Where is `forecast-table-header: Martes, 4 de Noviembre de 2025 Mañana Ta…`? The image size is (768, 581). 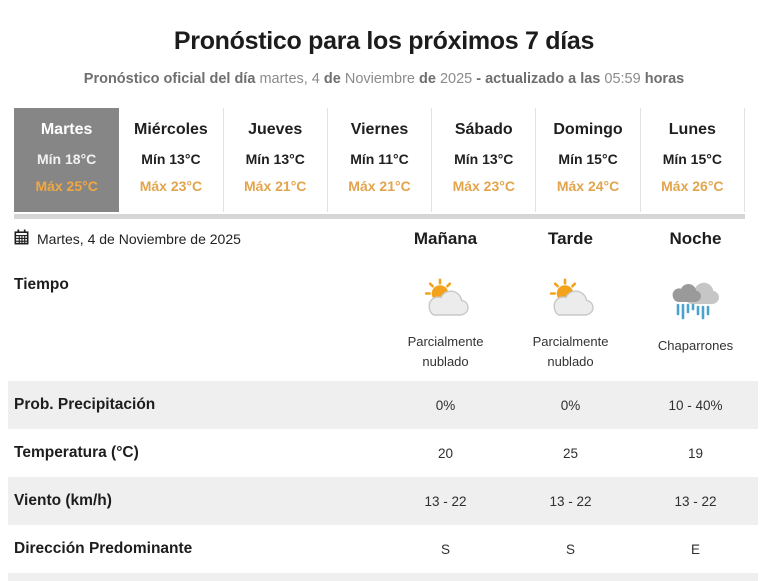 forecast-table-header: Martes, 4 de Noviembre de 2025 Mañana Ta… is located at coordinates (383, 238).